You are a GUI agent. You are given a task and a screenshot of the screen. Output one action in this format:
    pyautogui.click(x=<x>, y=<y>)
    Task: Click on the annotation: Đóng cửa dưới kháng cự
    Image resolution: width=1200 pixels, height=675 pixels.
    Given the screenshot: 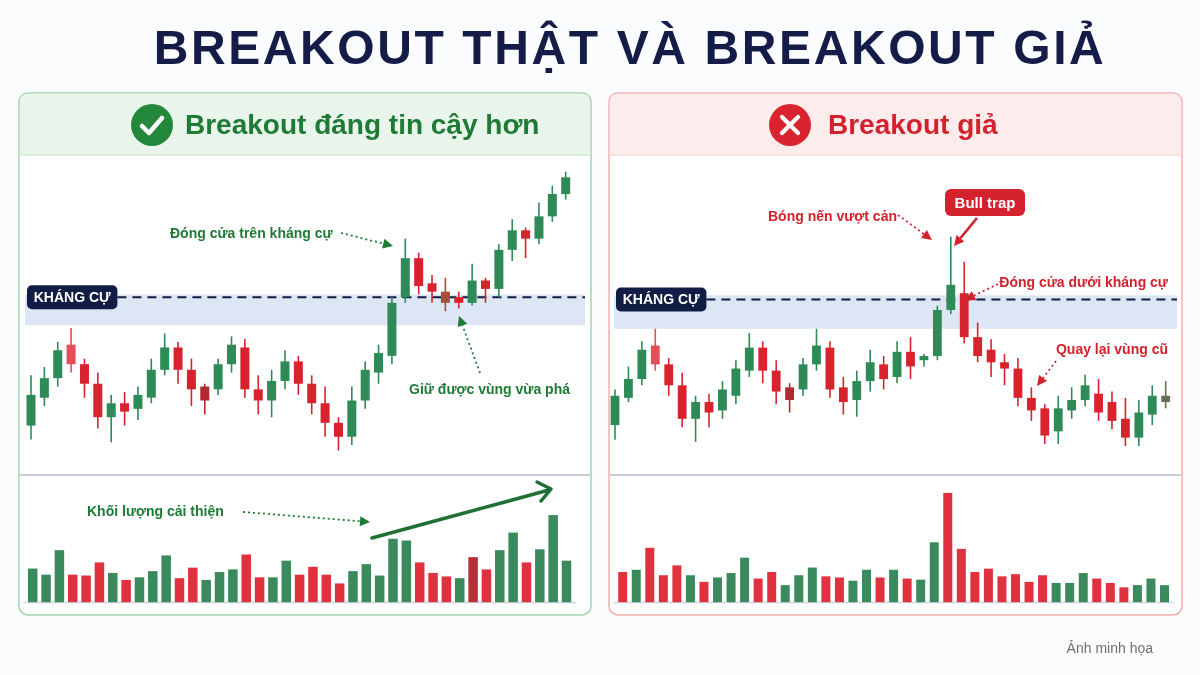 What is the action you would take?
    pyautogui.click(x=1084, y=282)
    